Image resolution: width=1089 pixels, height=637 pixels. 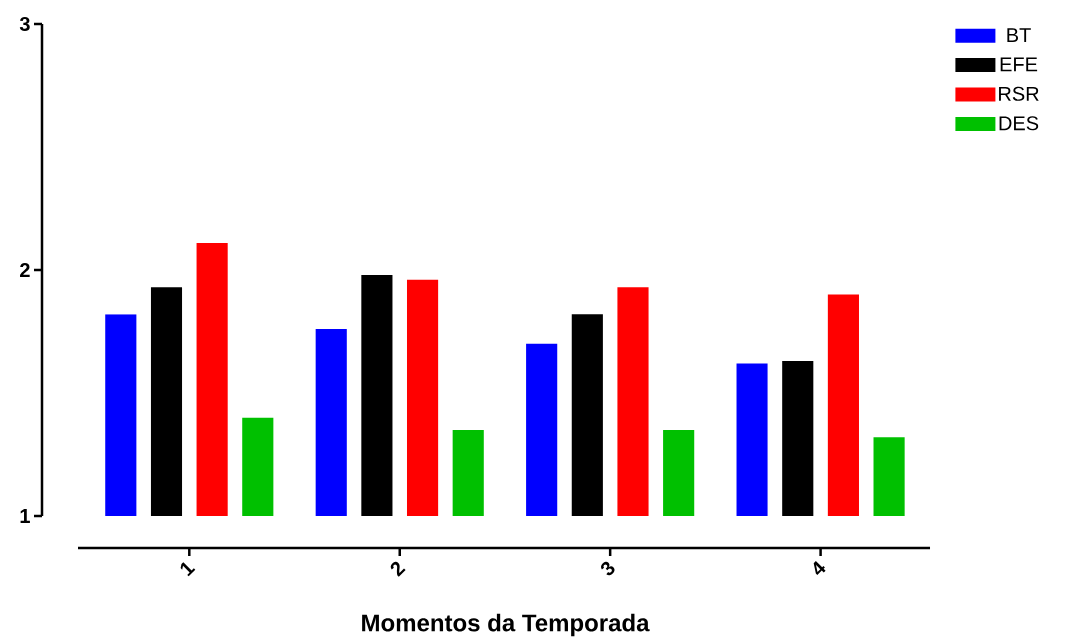 I want to click on x-tick-label: 1, so click(x=188, y=569).